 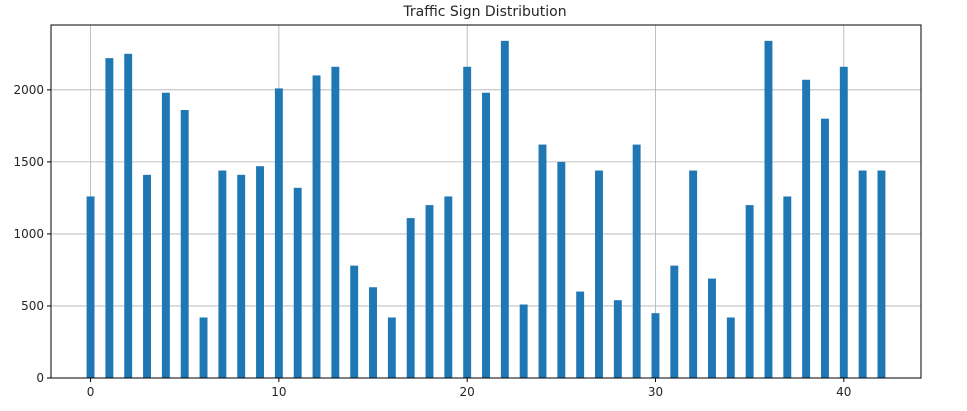 I want to click on y-tick-label: 1500, so click(x=28, y=162).